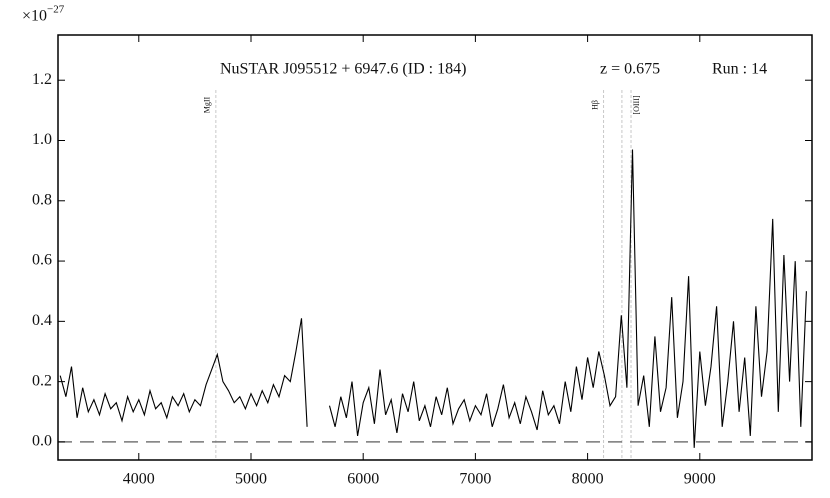  Describe the element at coordinates (363, 479) in the screenshot. I see `x-tick-label: 6000` at that location.